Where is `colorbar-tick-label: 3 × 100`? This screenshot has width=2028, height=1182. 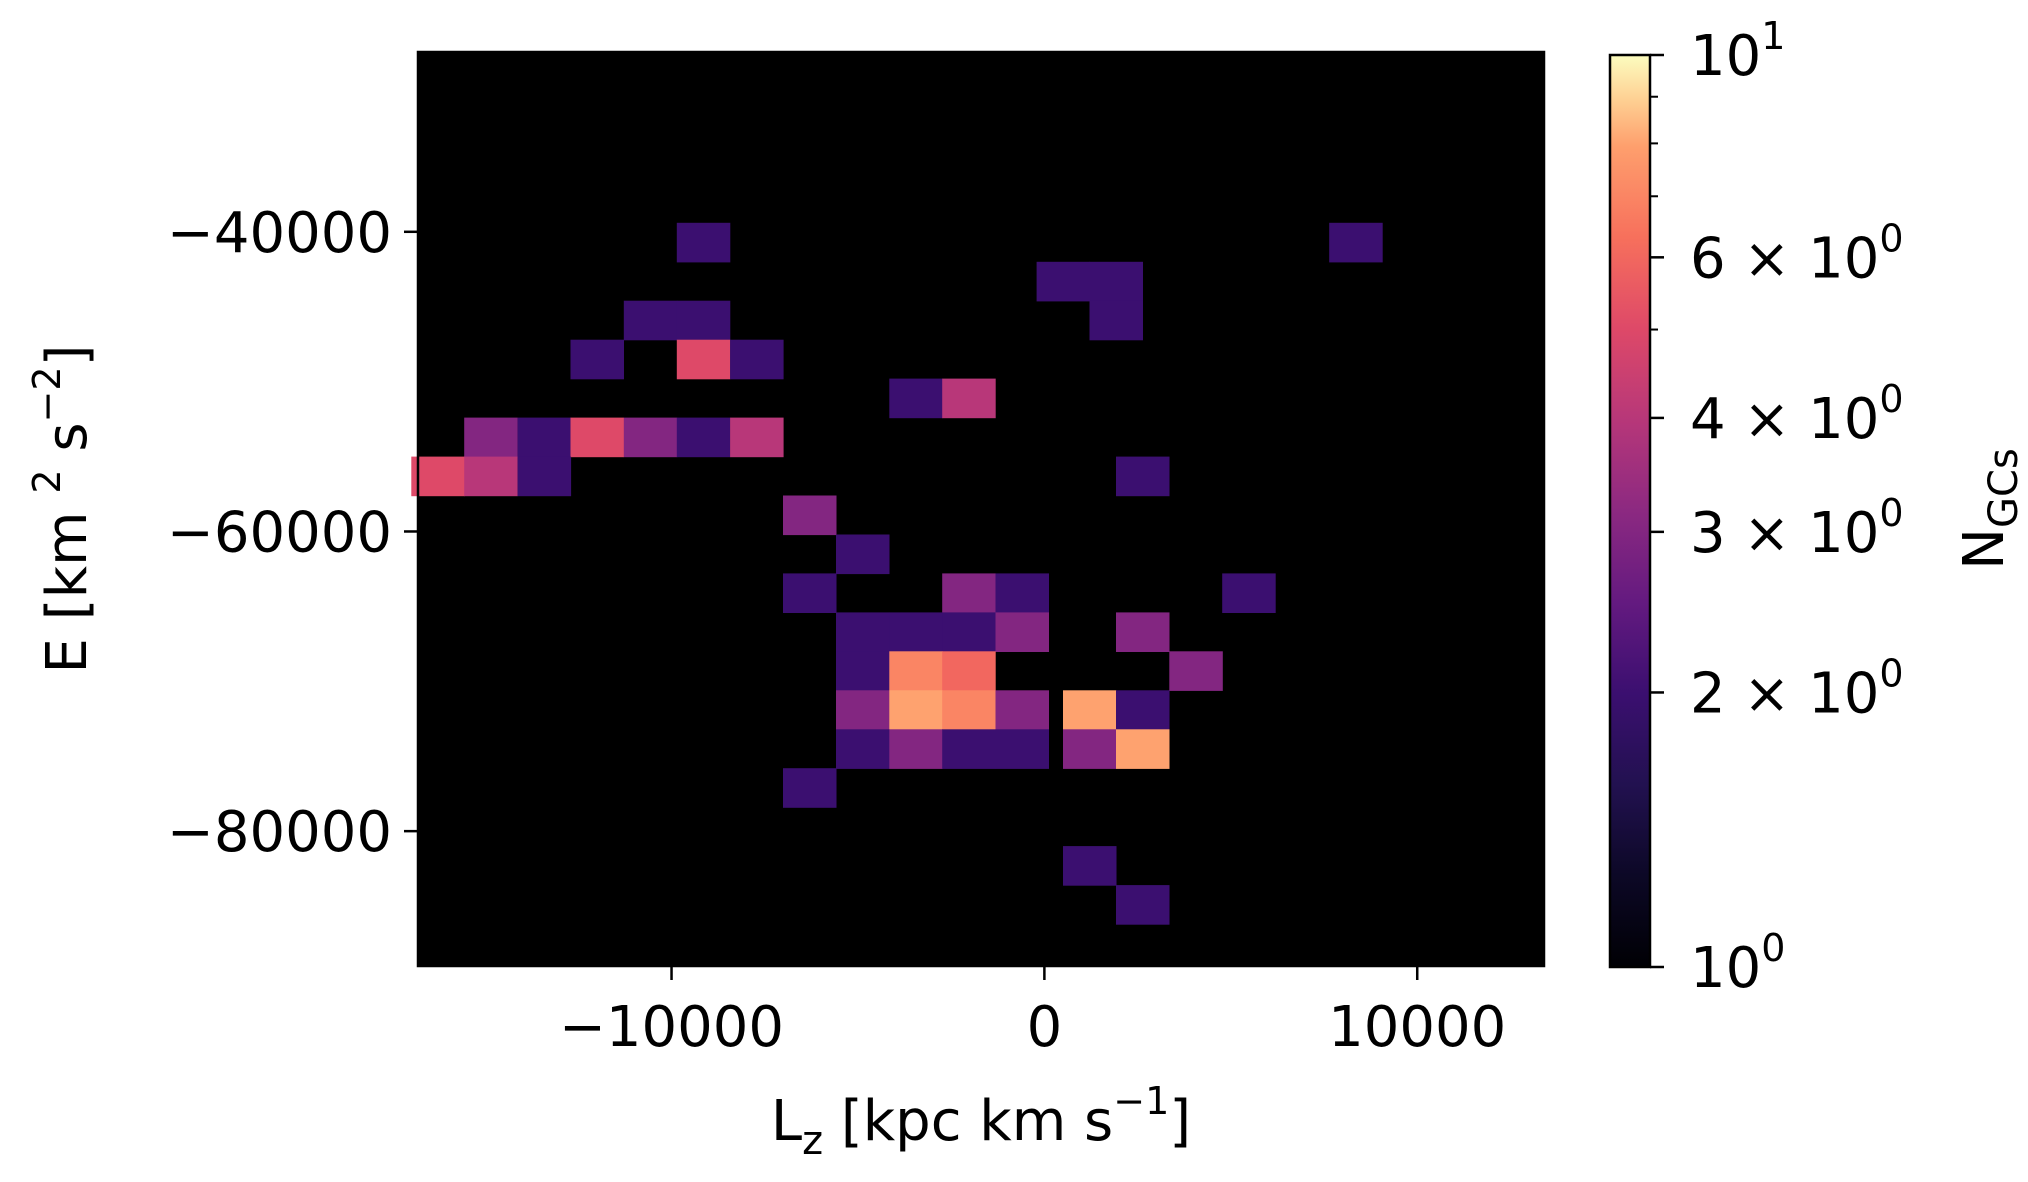 colorbar-tick-label: 3 × 100 is located at coordinates (1797, 528).